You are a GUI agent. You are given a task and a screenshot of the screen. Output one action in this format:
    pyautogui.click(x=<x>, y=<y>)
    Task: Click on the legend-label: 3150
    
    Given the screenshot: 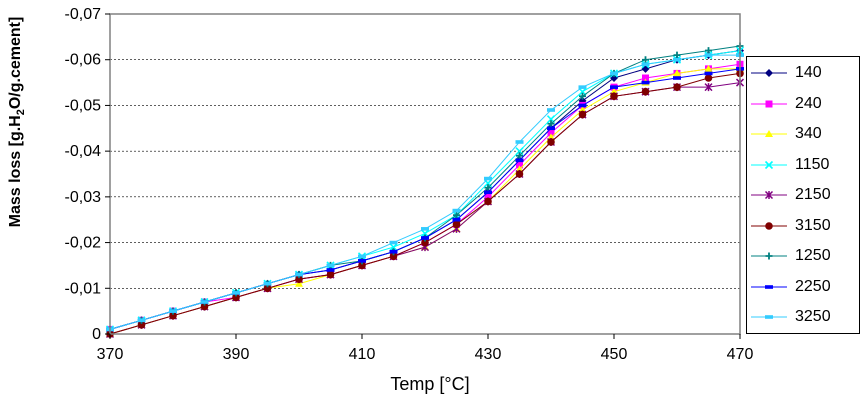 What is the action you would take?
    pyautogui.click(x=813, y=225)
    